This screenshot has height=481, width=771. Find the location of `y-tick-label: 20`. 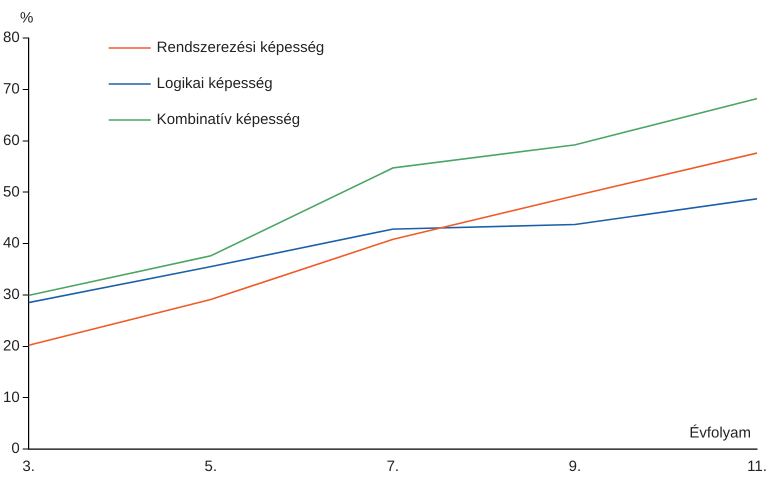

y-tick-label: 20 is located at coordinates (11, 345).